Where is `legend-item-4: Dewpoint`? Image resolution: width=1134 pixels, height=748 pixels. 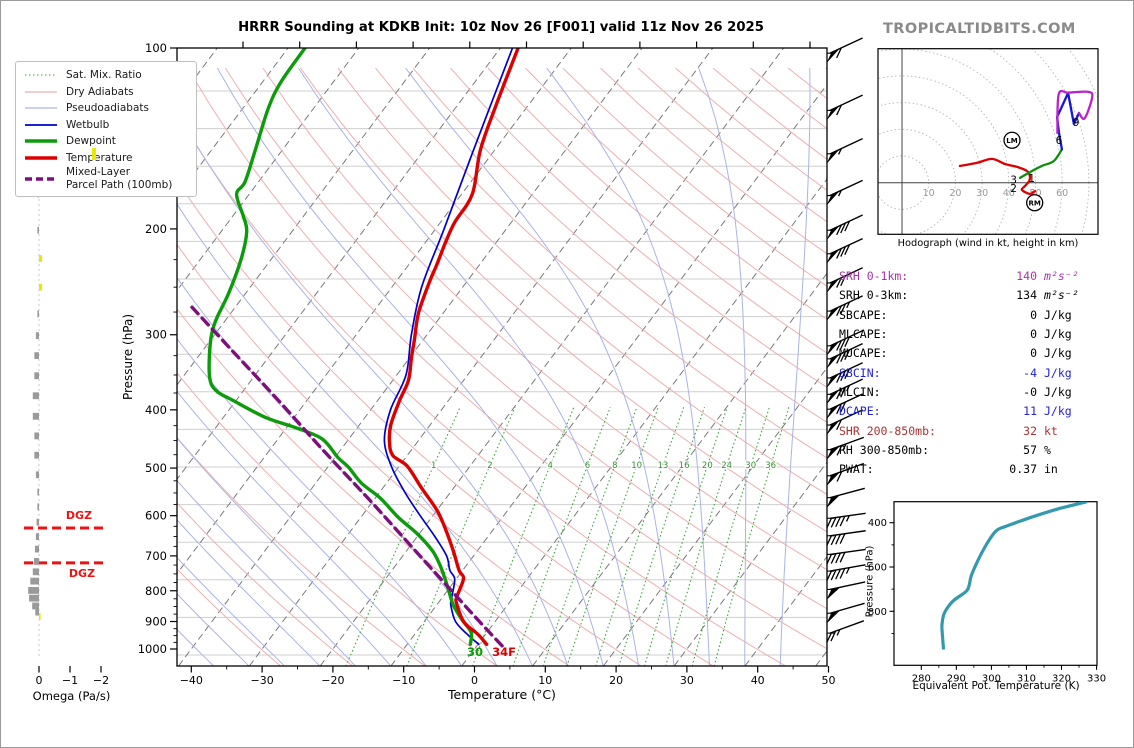
legend-item-4: Dewpoint is located at coordinates (110, 141).